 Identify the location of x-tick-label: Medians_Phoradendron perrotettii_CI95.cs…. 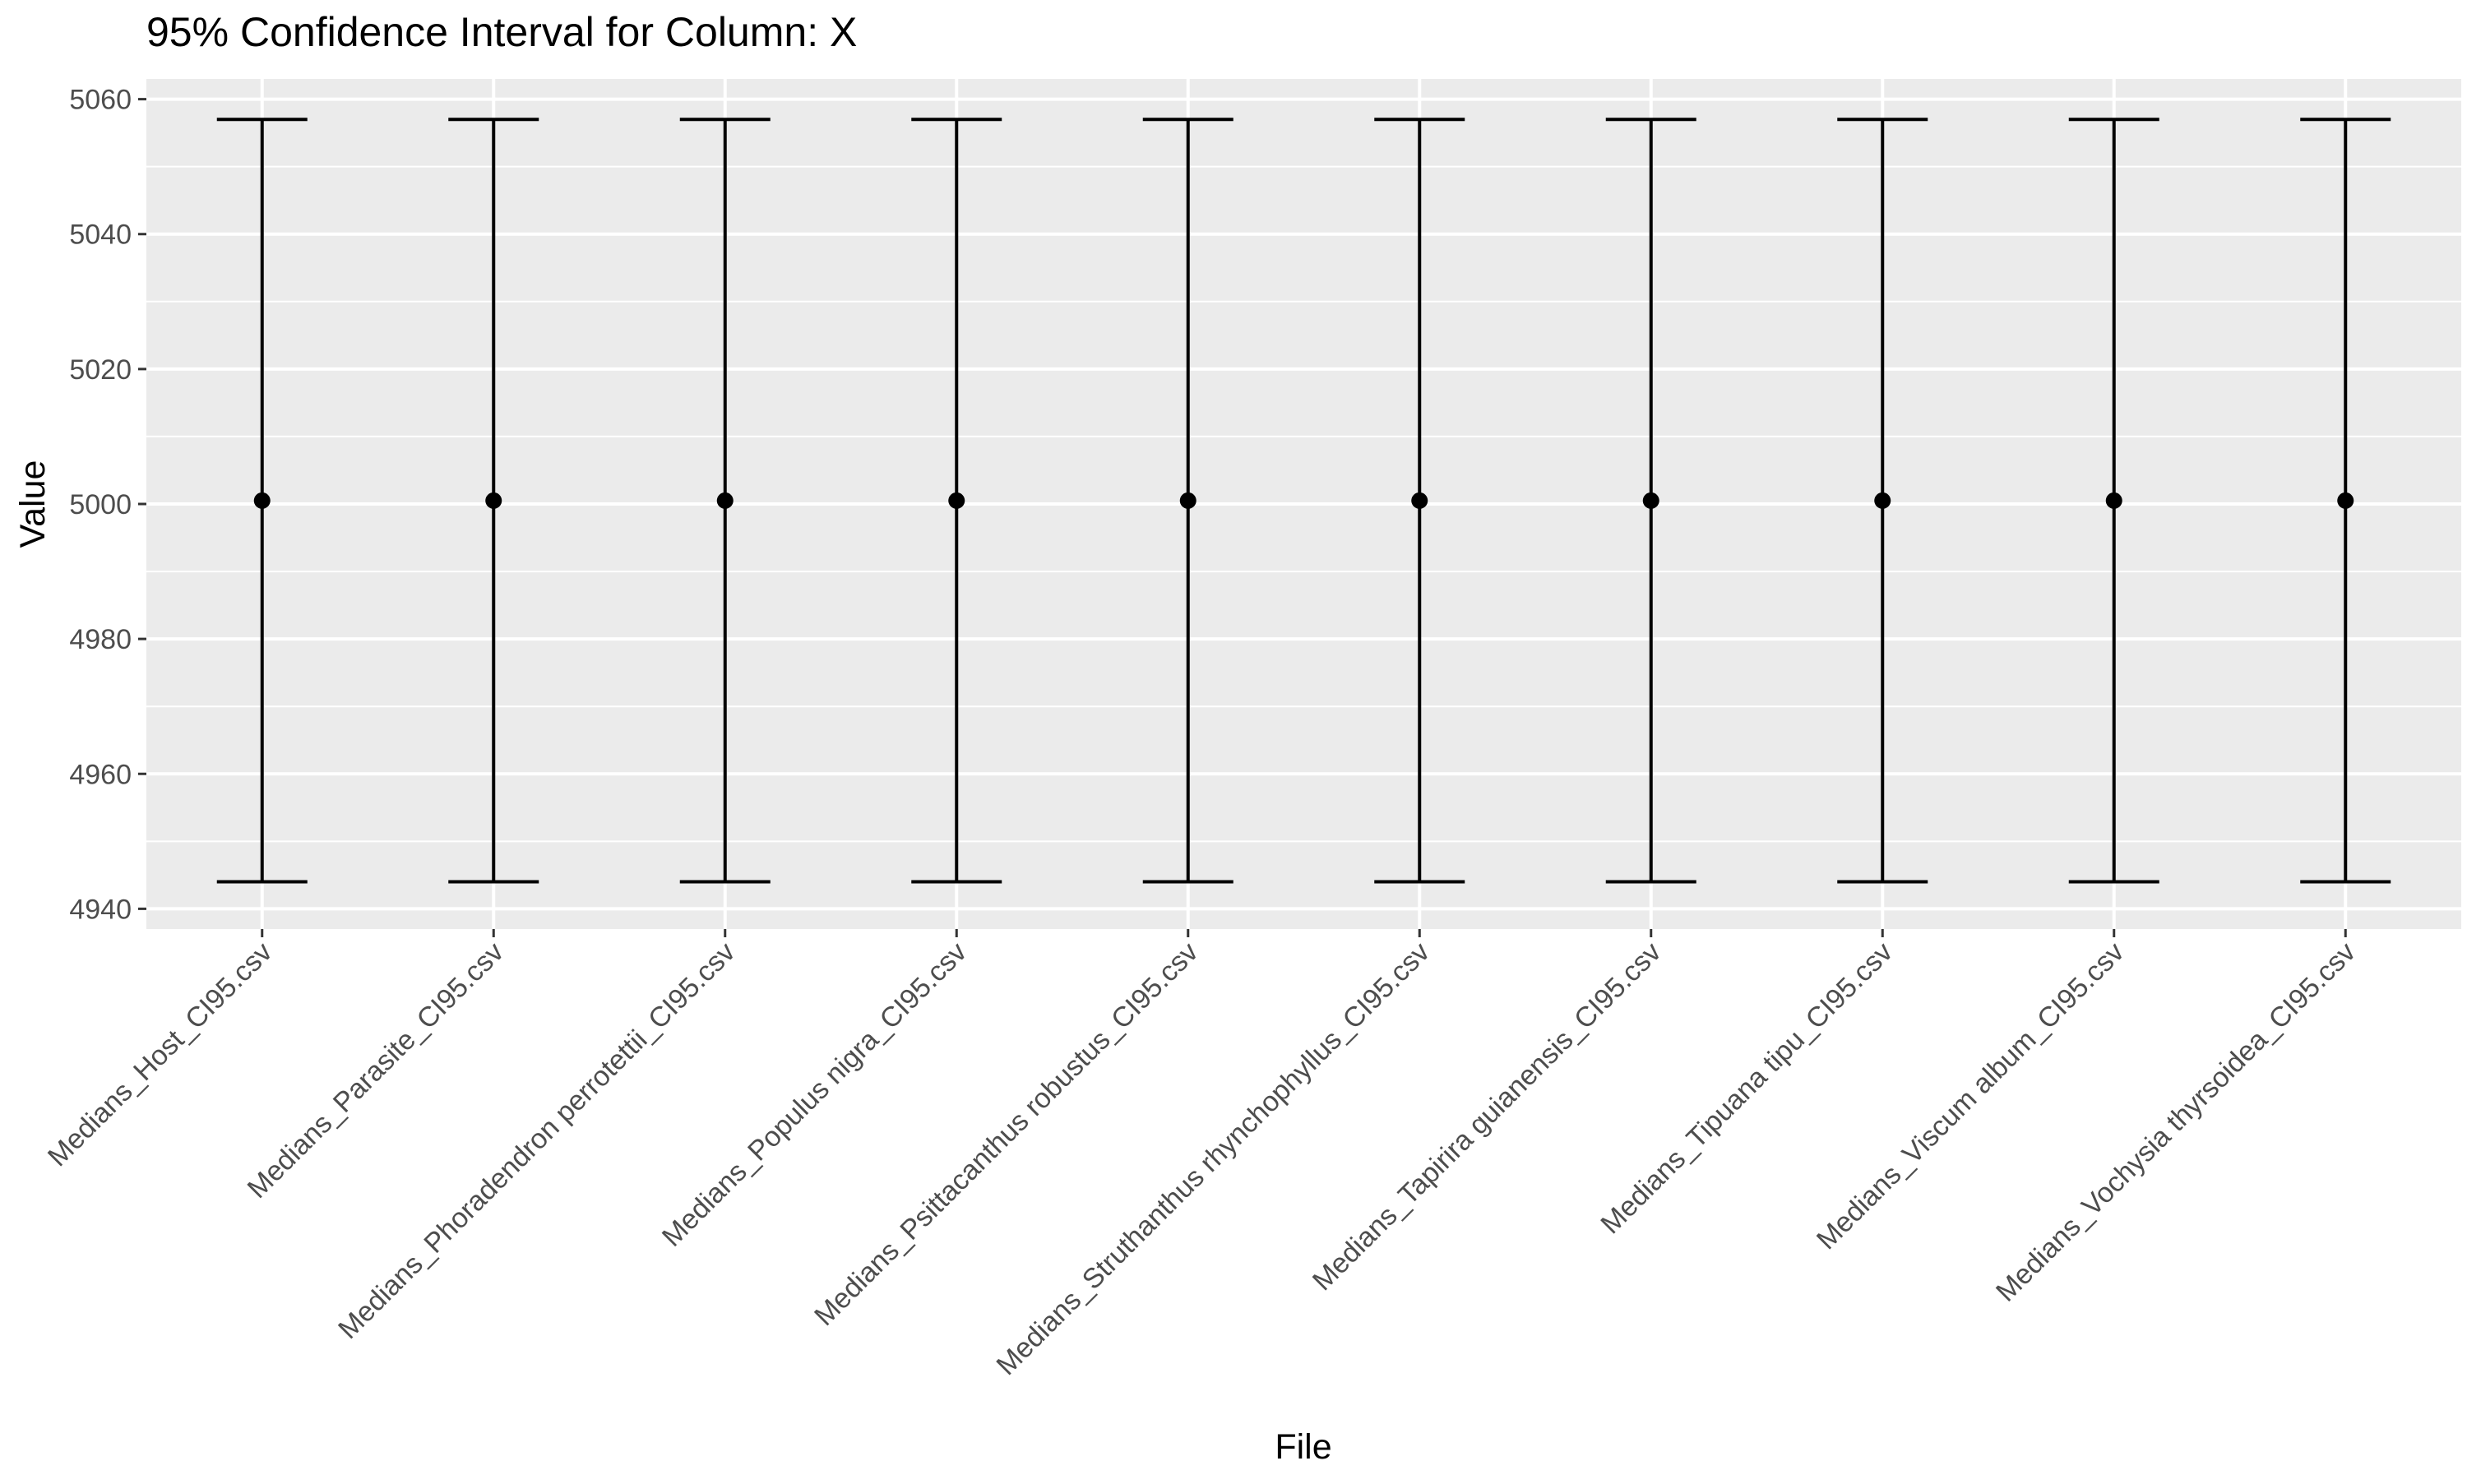
(536, 1140).